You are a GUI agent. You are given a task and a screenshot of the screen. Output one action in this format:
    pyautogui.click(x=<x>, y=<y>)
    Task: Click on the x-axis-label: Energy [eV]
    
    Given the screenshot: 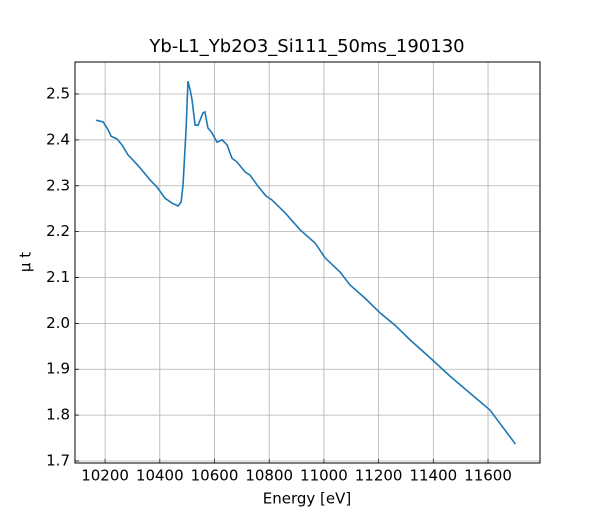 What is the action you would take?
    pyautogui.click(x=307, y=499)
    